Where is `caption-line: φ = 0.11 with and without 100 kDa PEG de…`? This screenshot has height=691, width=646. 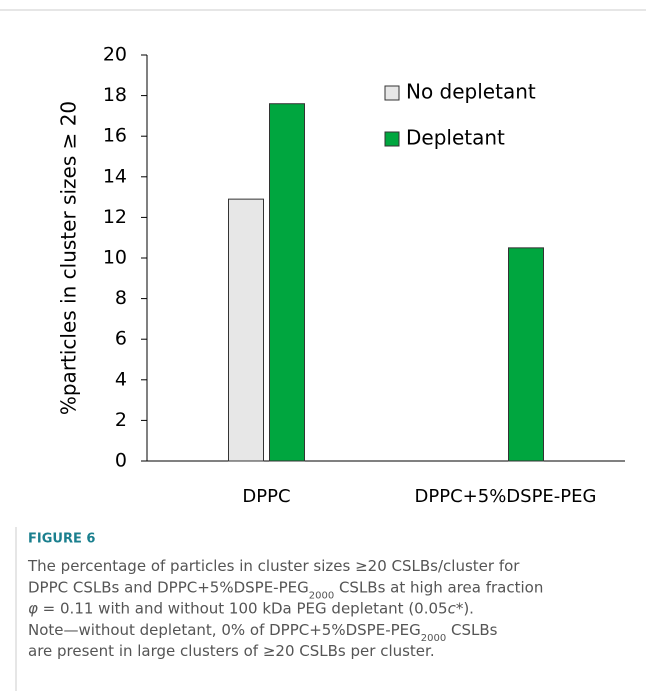
caption-line: φ = 0.11 with and without 100 kDa PEG de… is located at coordinates (251, 609).